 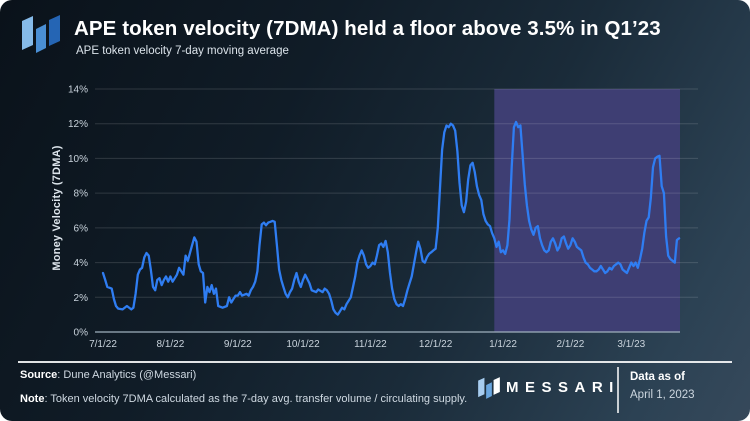 I want to click on note-label: Note, so click(x=32, y=399).